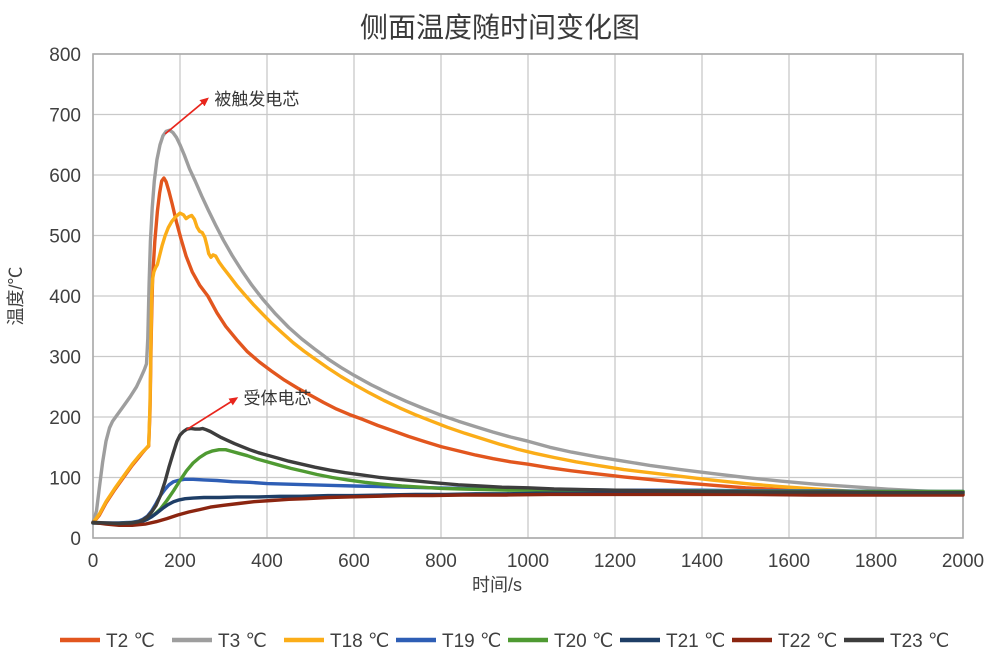 The height and width of the screenshot is (666, 1000). Describe the element at coordinates (528, 509) in the screenshot. I see `series-T22` at that location.